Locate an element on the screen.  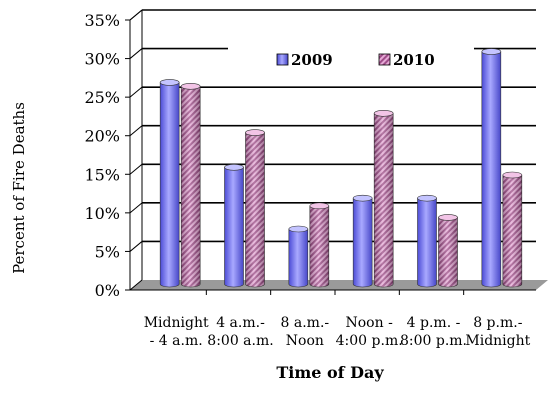
legend-swatch-2010 is located at coordinates (384, 59).